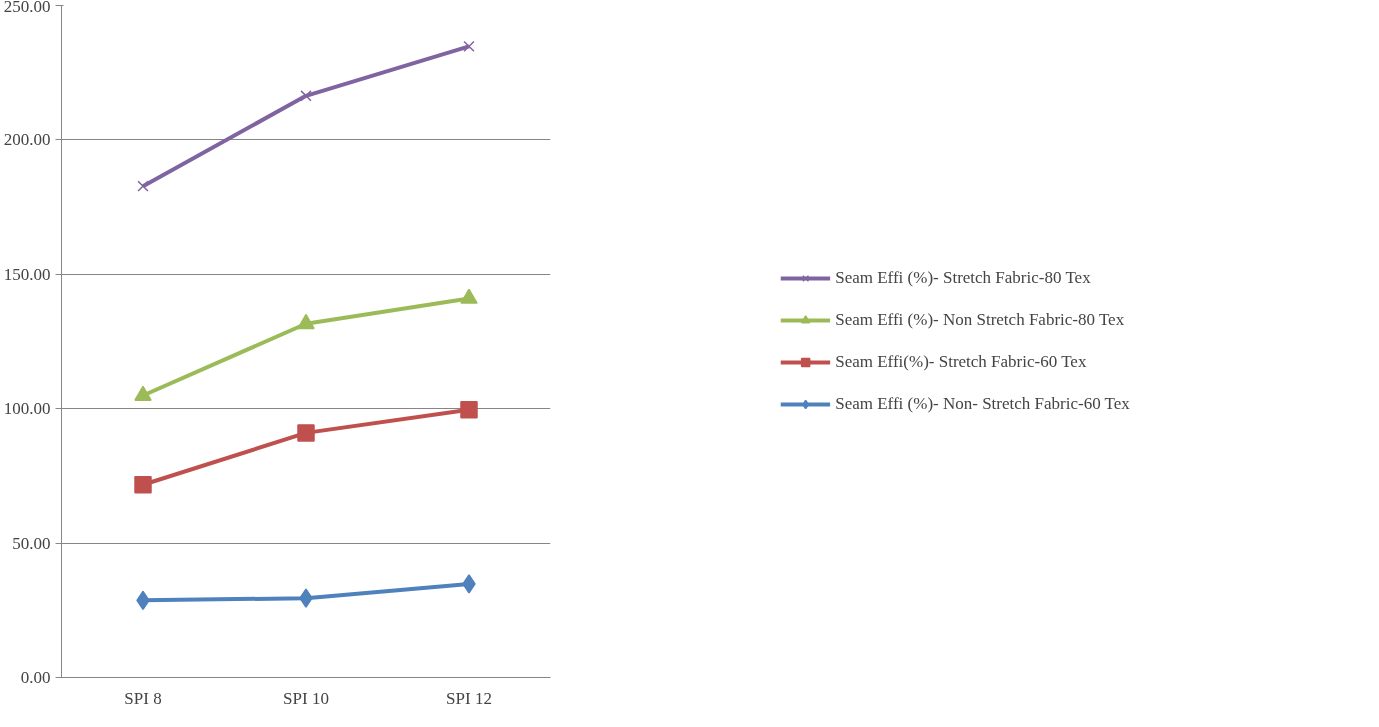  I want to click on legend-label: Seam Effi(%)- Stretch Fabric-60 Tex, so click(961, 362).